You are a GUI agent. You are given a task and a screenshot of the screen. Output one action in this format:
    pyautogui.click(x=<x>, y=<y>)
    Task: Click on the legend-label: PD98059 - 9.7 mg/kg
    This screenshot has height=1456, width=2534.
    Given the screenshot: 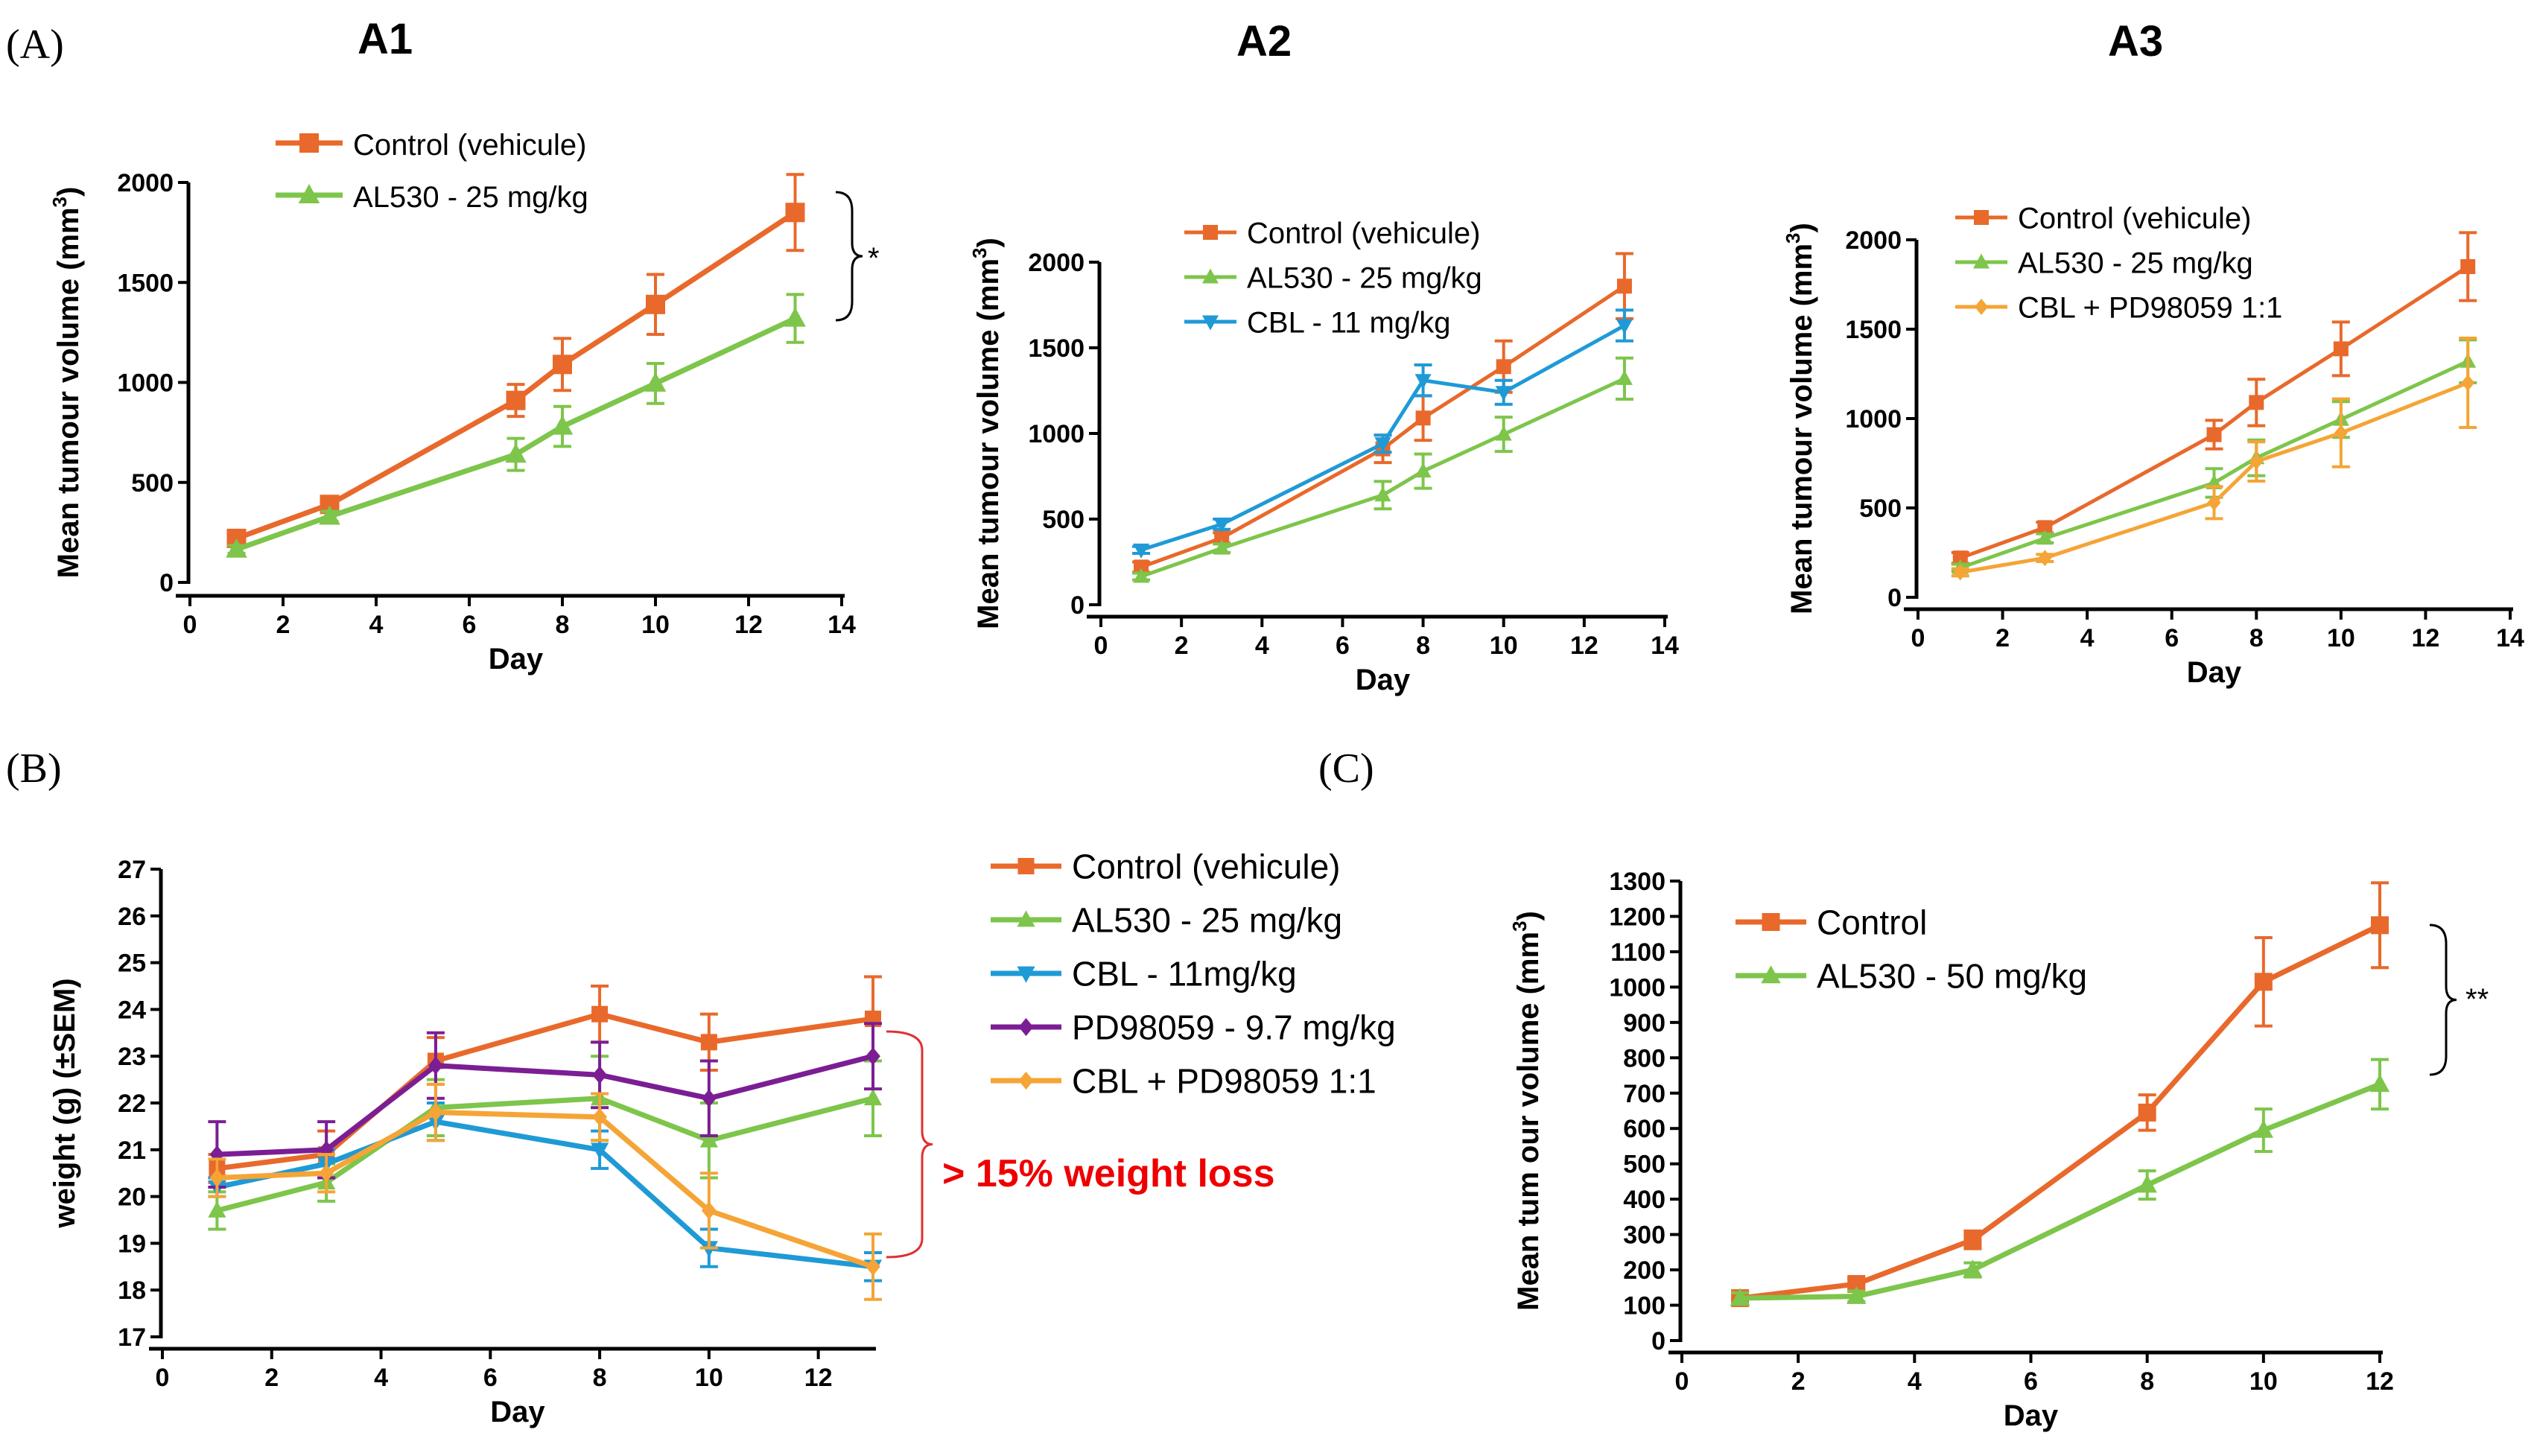 What is the action you would take?
    pyautogui.click(x=1234, y=1027)
    